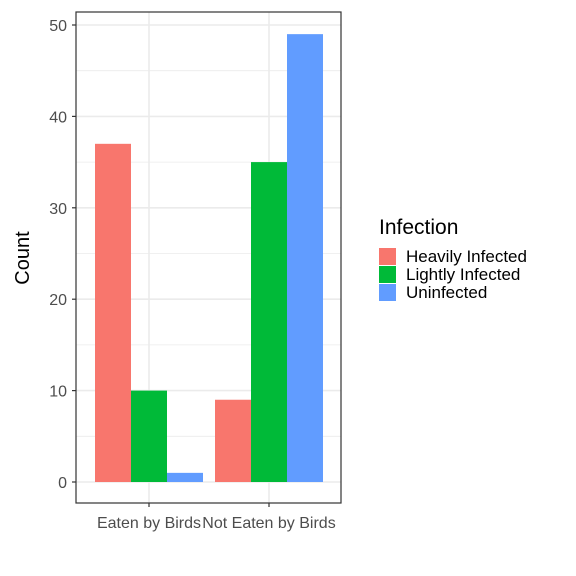 The image size is (576, 576). I want to click on y-tick-label: 20, so click(58, 300).